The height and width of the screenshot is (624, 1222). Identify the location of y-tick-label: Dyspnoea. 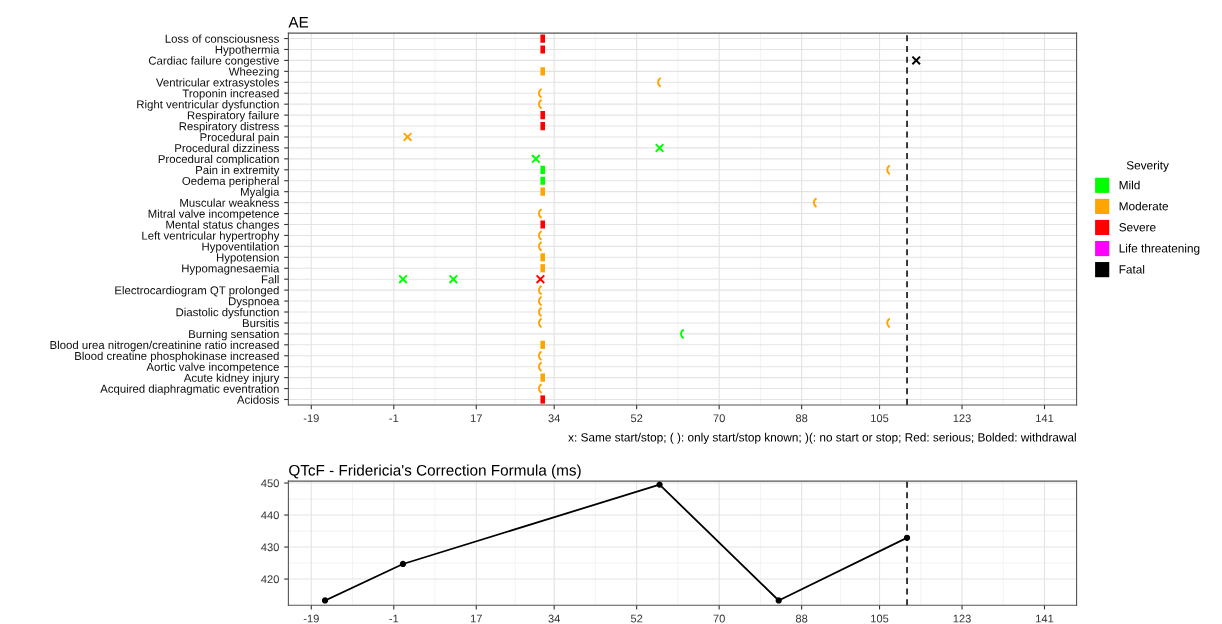
(254, 302).